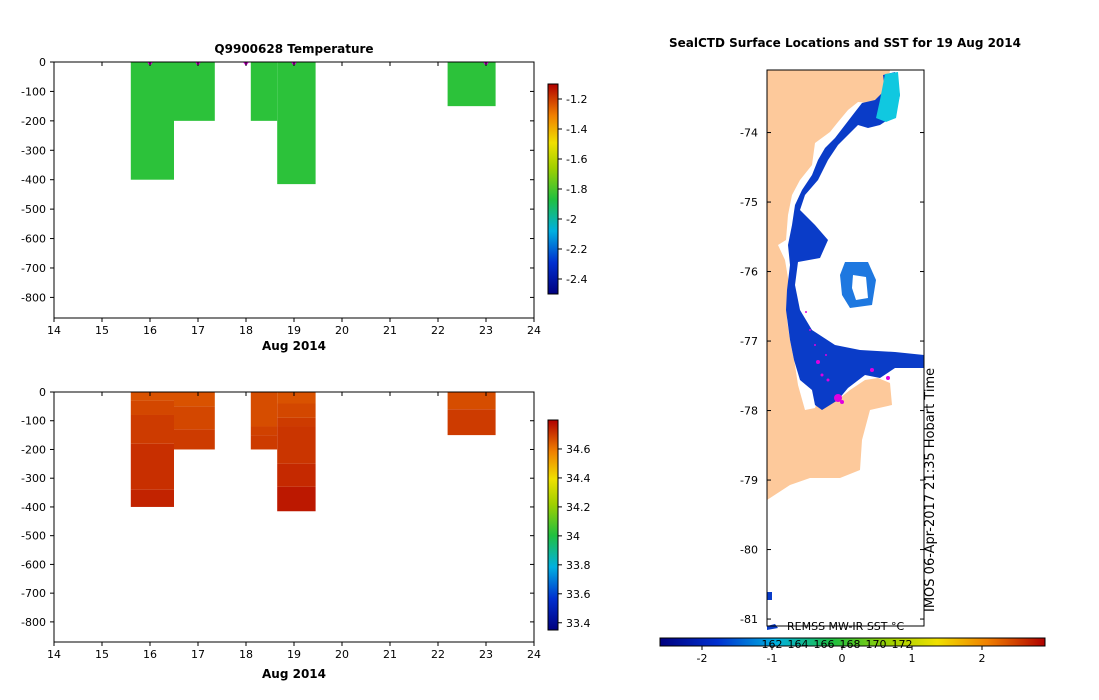  What do you see at coordinates (837, 644) in the screenshot?
I see `map-longitude-ticks: 162 164 166 168 170 172` at bounding box center [837, 644].